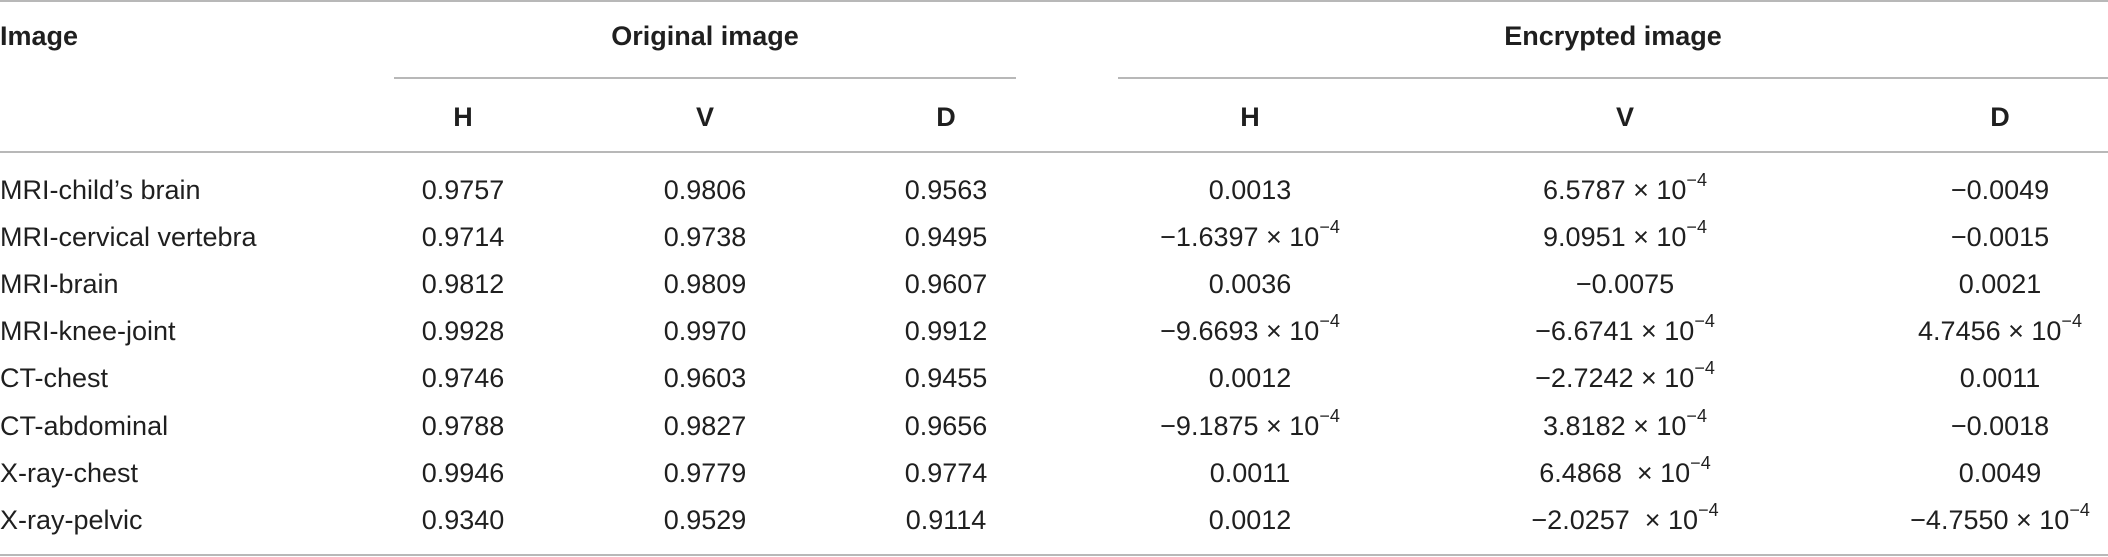  Describe the element at coordinates (39, 36) in the screenshot. I see `image-column-header: Image` at that location.